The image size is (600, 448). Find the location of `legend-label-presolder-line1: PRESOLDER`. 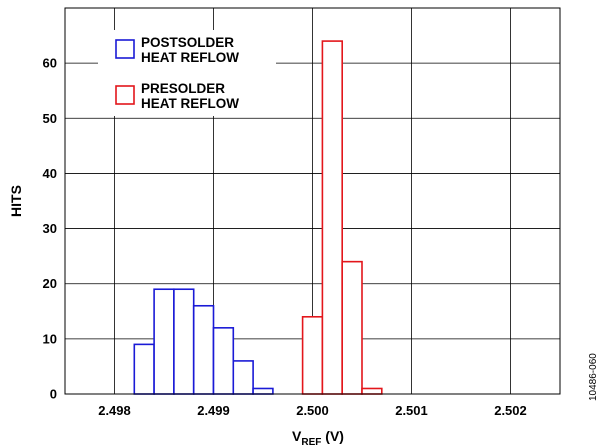

legend-label-presolder-line1: PRESOLDER is located at coordinates (183, 88).